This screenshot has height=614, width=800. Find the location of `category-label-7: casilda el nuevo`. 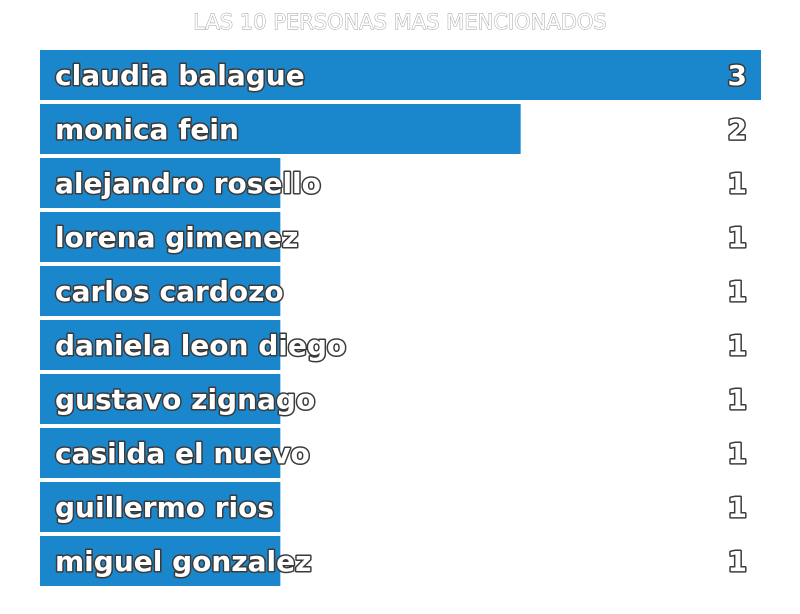

category-label-7: casilda el nuevo is located at coordinates (182, 453).